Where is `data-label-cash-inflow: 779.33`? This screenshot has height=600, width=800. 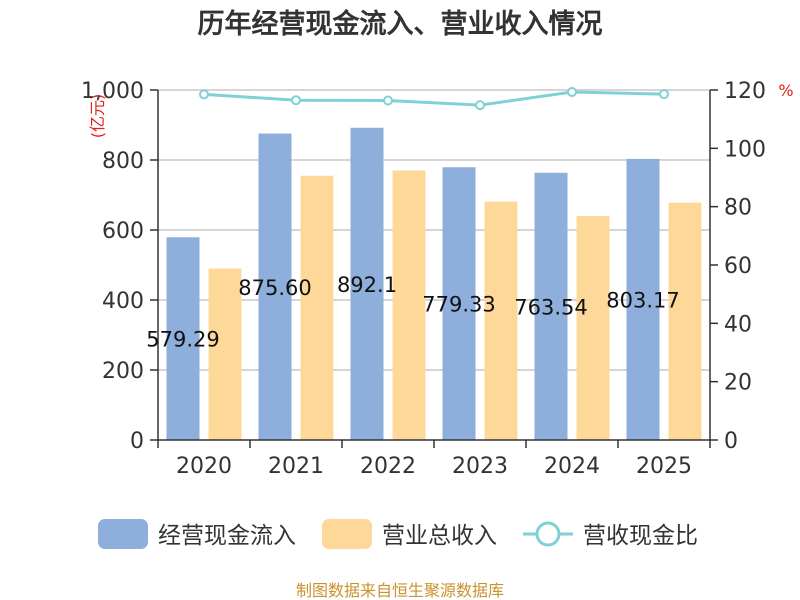
data-label-cash-inflow: 779.33 is located at coordinates (458, 305).